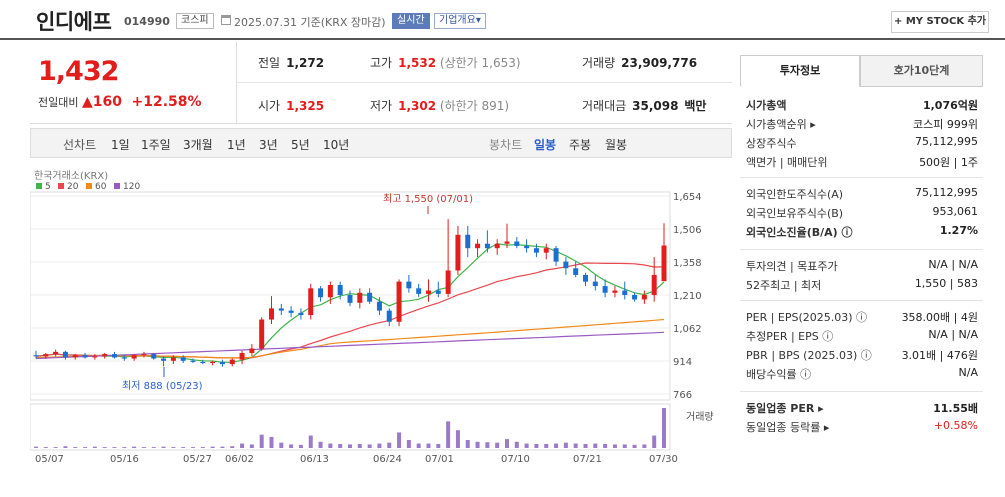  I want to click on tab-order-book: 호가10단계, so click(921, 71).